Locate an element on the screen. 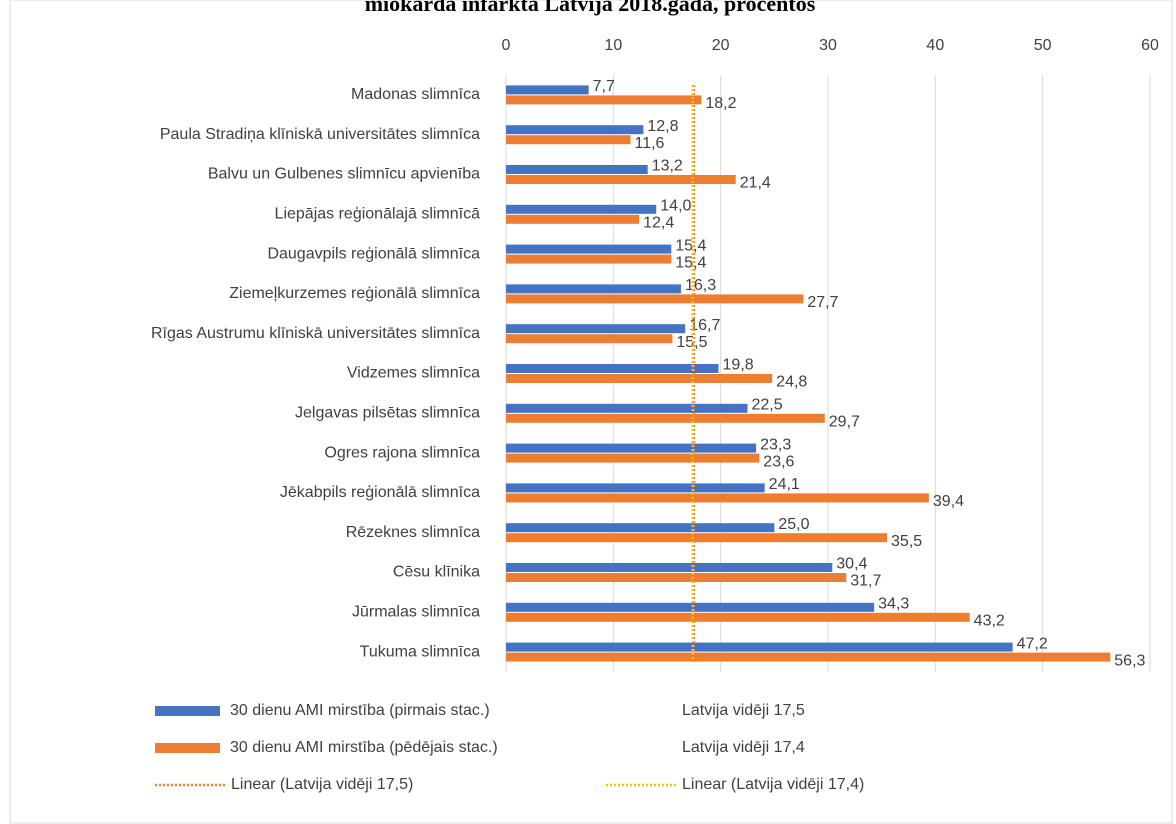  data-label: 34,3 is located at coordinates (893, 604).